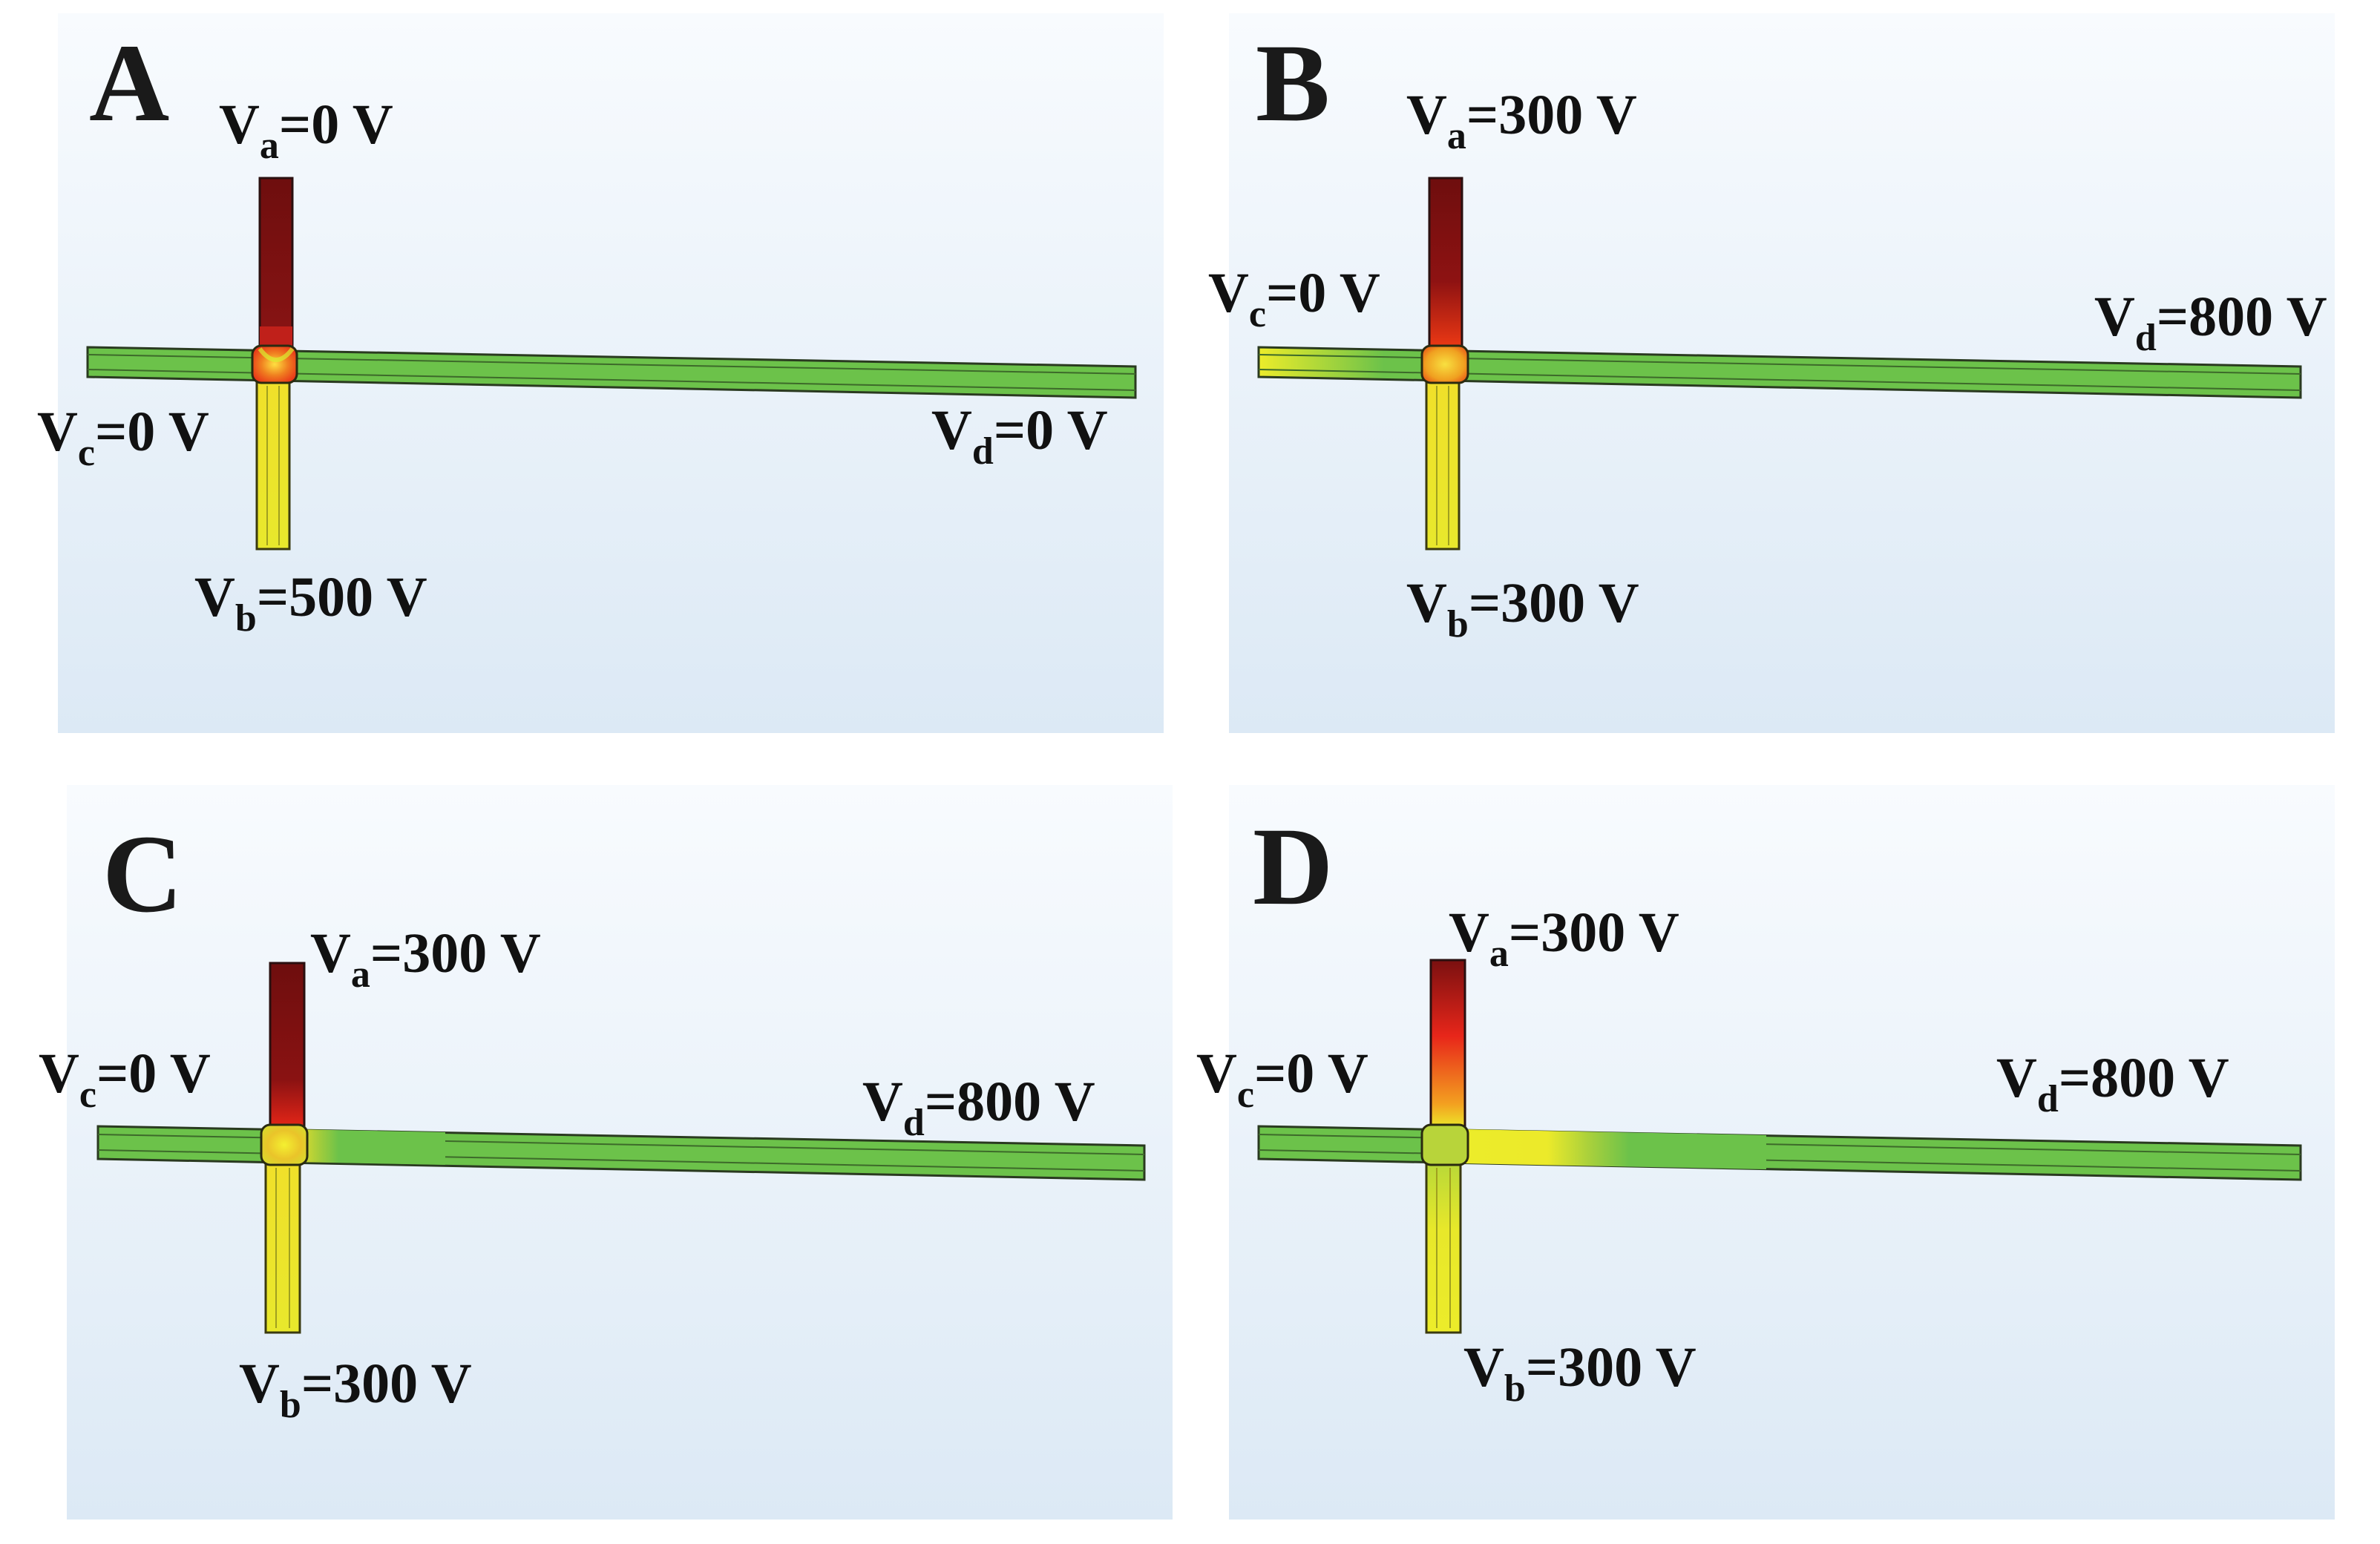 The width and height of the screenshot is (2380, 1544). What do you see at coordinates (1282, 1079) in the screenshot?
I see `panel-d-vc-label: Vc=0 V` at bounding box center [1282, 1079].